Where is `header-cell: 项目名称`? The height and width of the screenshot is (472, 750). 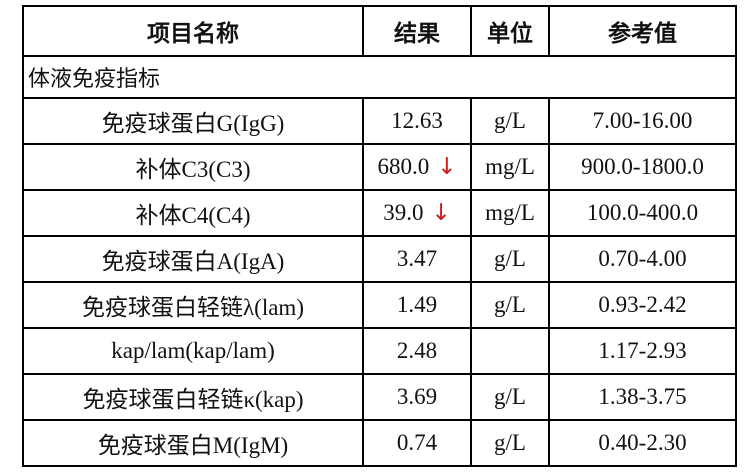
header-cell: 项目名称 is located at coordinates (193, 31).